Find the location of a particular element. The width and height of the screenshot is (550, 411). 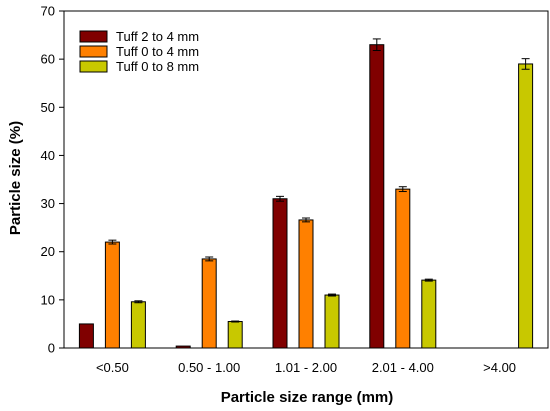

y-axis-title: Particle size (%) is located at coordinates (15, 178).